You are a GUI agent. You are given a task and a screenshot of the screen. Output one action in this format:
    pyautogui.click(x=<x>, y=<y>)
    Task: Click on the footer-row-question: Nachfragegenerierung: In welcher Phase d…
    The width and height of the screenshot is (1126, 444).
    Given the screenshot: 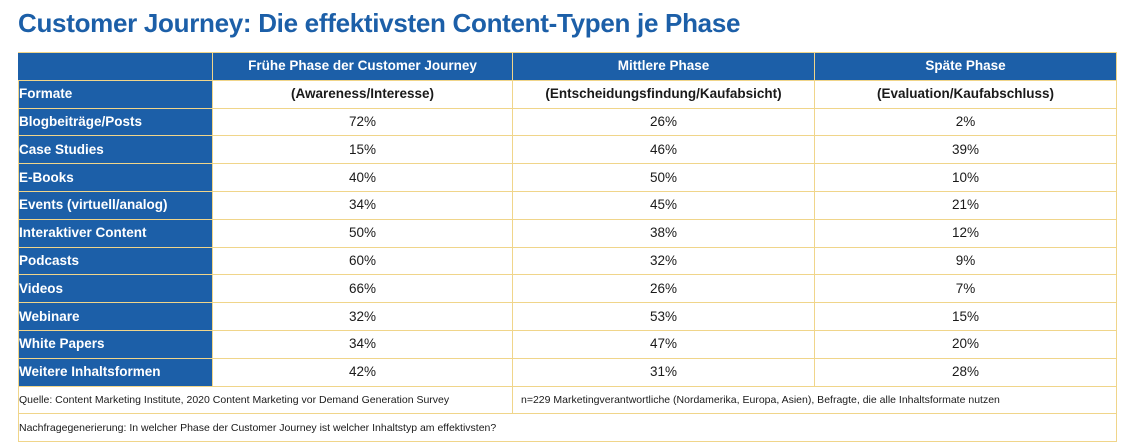 What is the action you would take?
    pyautogui.click(x=567, y=428)
    